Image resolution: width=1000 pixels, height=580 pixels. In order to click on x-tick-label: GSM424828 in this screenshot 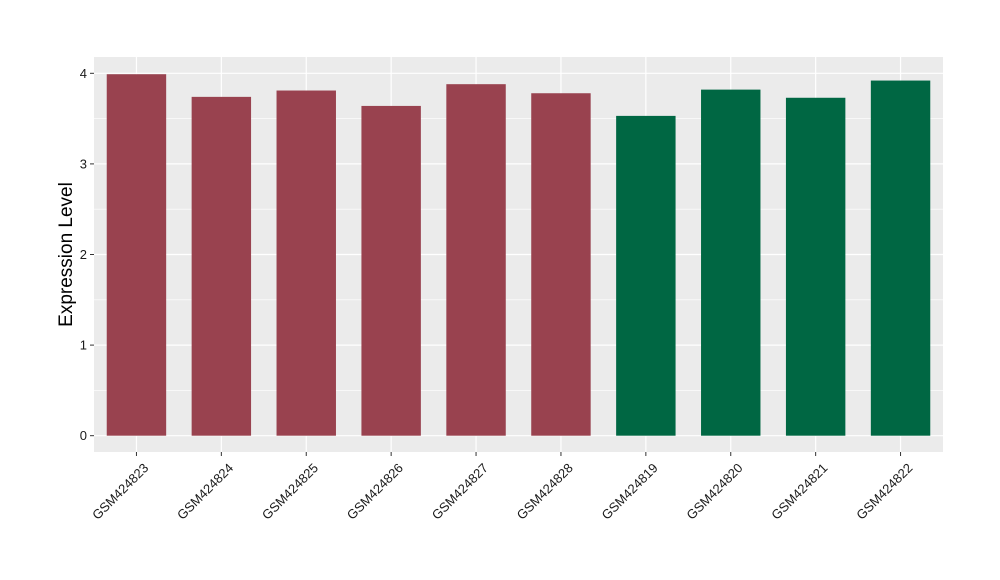, I will do `click(545, 491)`.